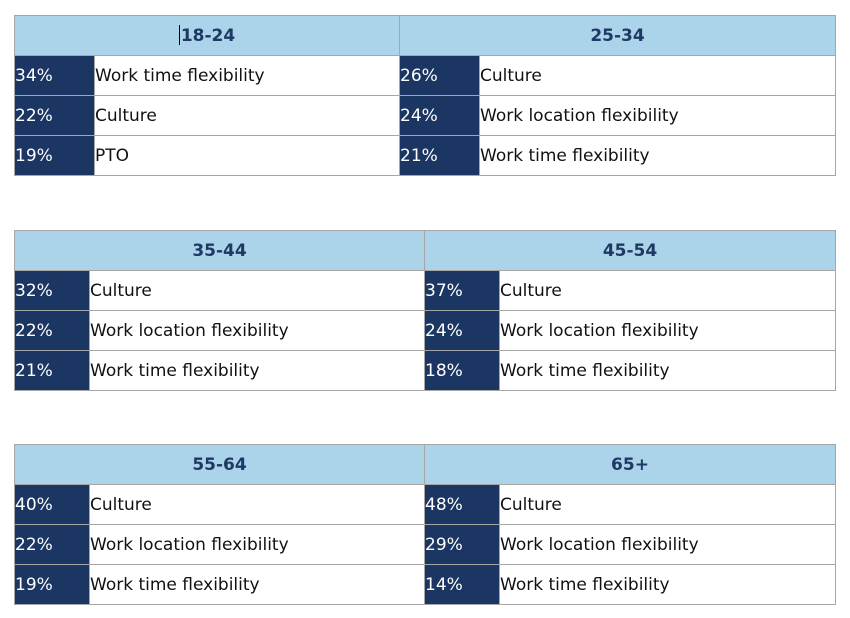 This screenshot has width=850, height=618. What do you see at coordinates (462, 544) in the screenshot?
I see `percent-cell: 29%` at bounding box center [462, 544].